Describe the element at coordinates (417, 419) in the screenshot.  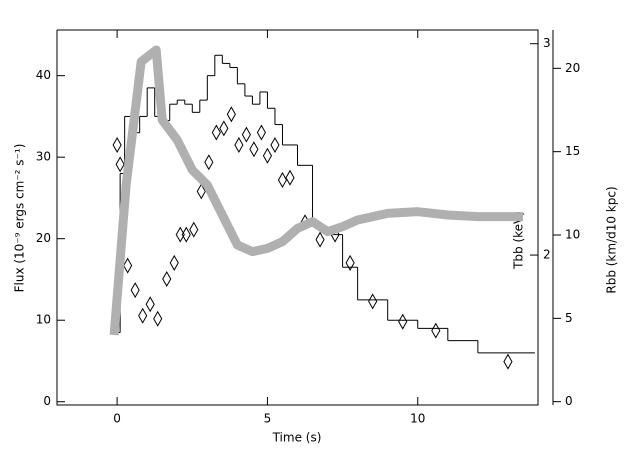
I see `x-tick-label: 10` at that location.